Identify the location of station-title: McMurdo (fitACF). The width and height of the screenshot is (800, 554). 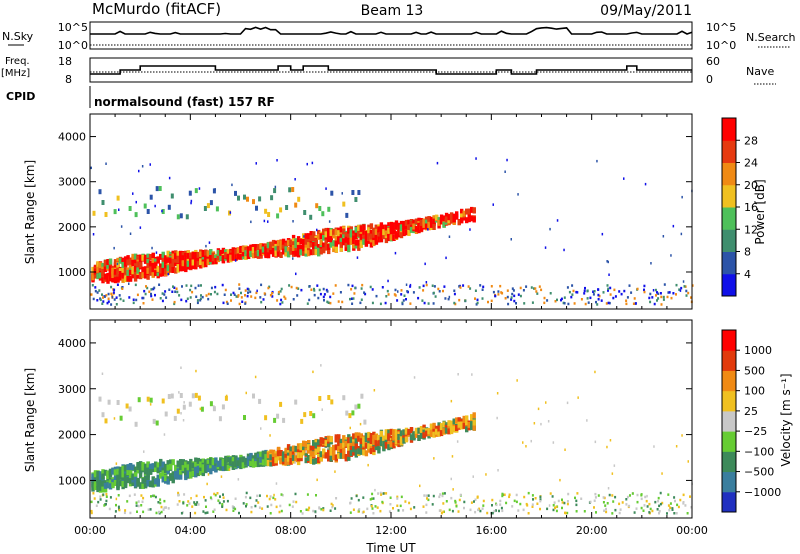
(156, 9).